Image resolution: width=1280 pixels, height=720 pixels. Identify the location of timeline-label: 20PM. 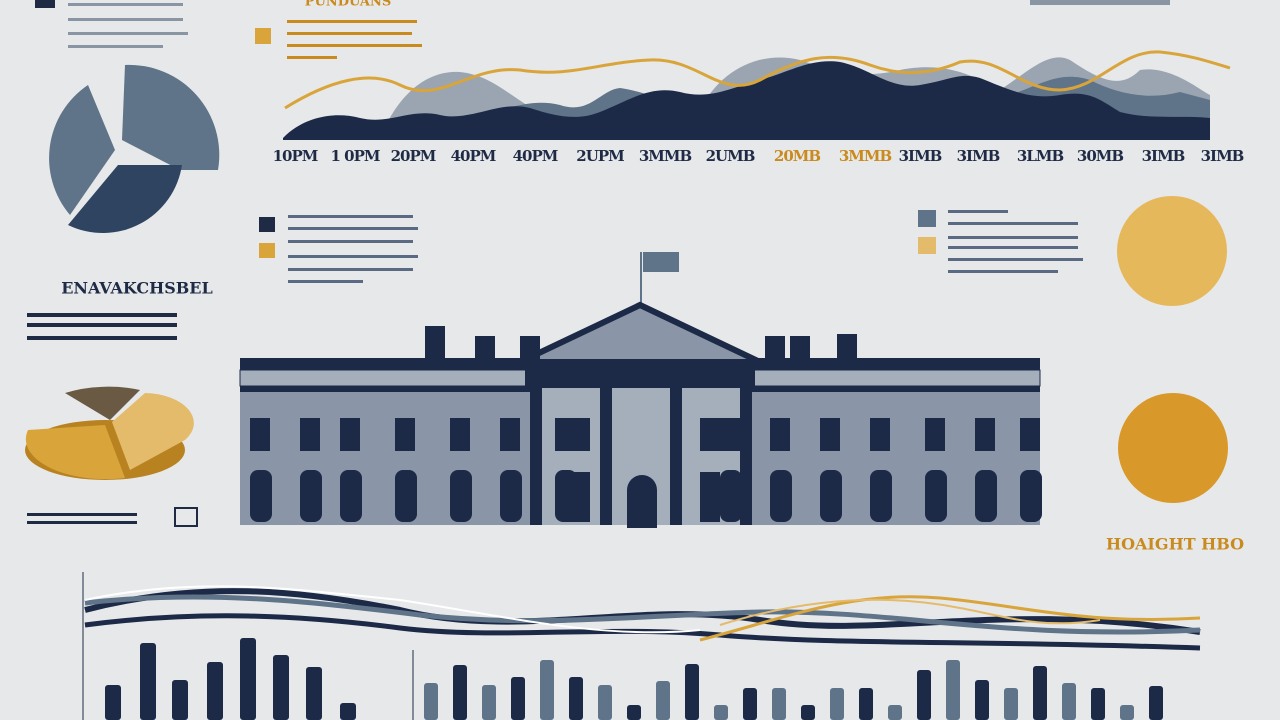
(413, 156).